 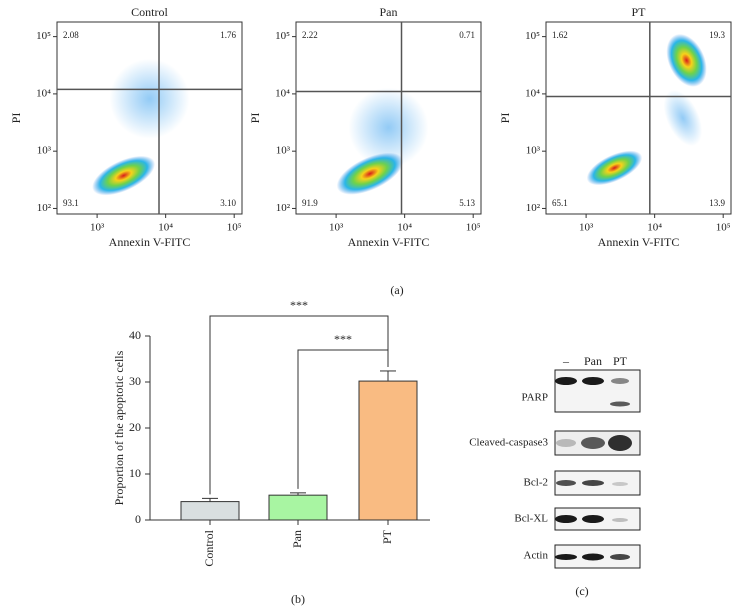 What do you see at coordinates (717, 203) in the screenshot?
I see `quadrant-percent: 13.9` at bounding box center [717, 203].